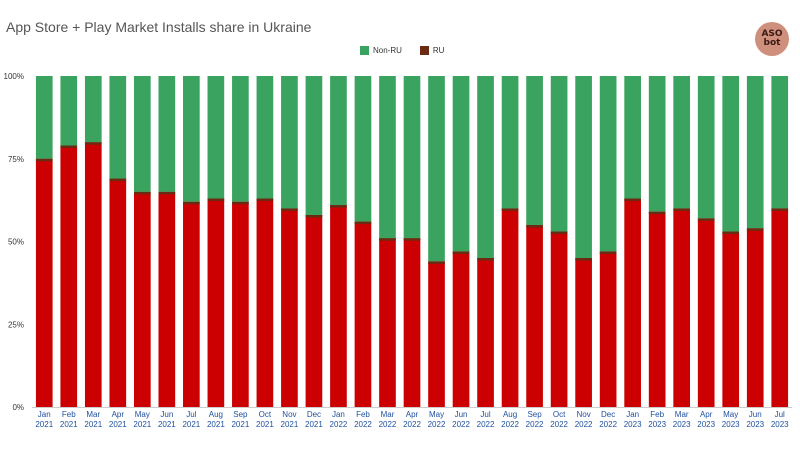 The width and height of the screenshot is (800, 450). What do you see at coordinates (18, 407) in the screenshot?
I see `y-tick-label: 0%` at bounding box center [18, 407].